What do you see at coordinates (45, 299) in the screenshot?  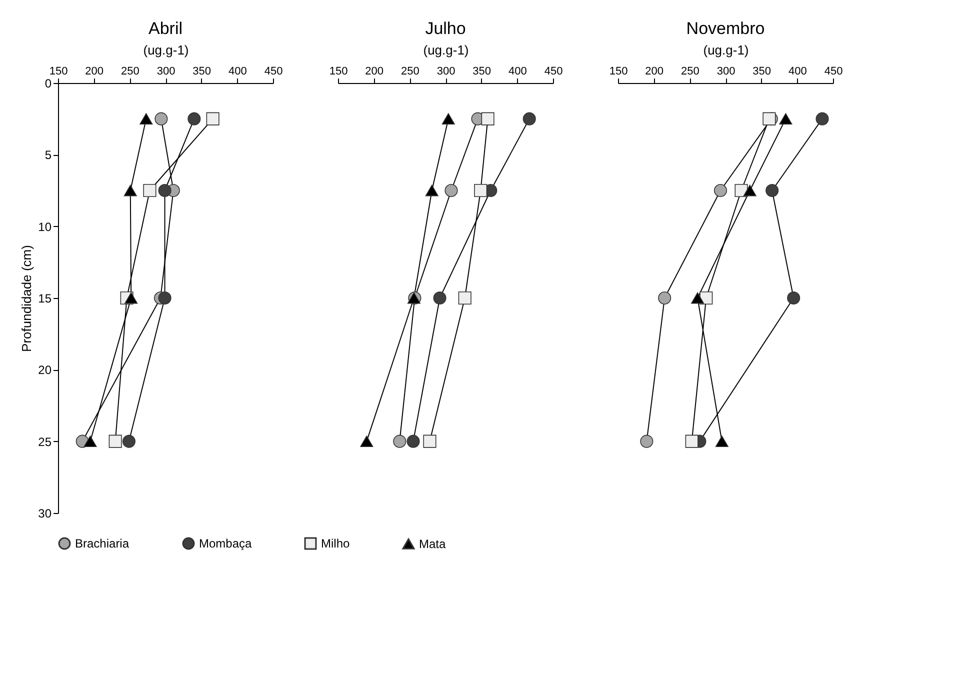 I see `y-tick-label: 15` at bounding box center [45, 299].